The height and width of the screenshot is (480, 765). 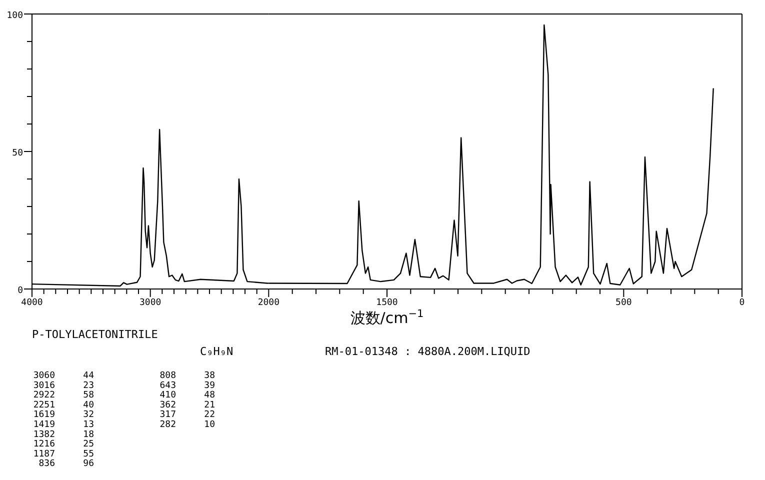 What do you see at coordinates (387, 303) in the screenshot?
I see `x-tick-label: 1500` at bounding box center [387, 303].